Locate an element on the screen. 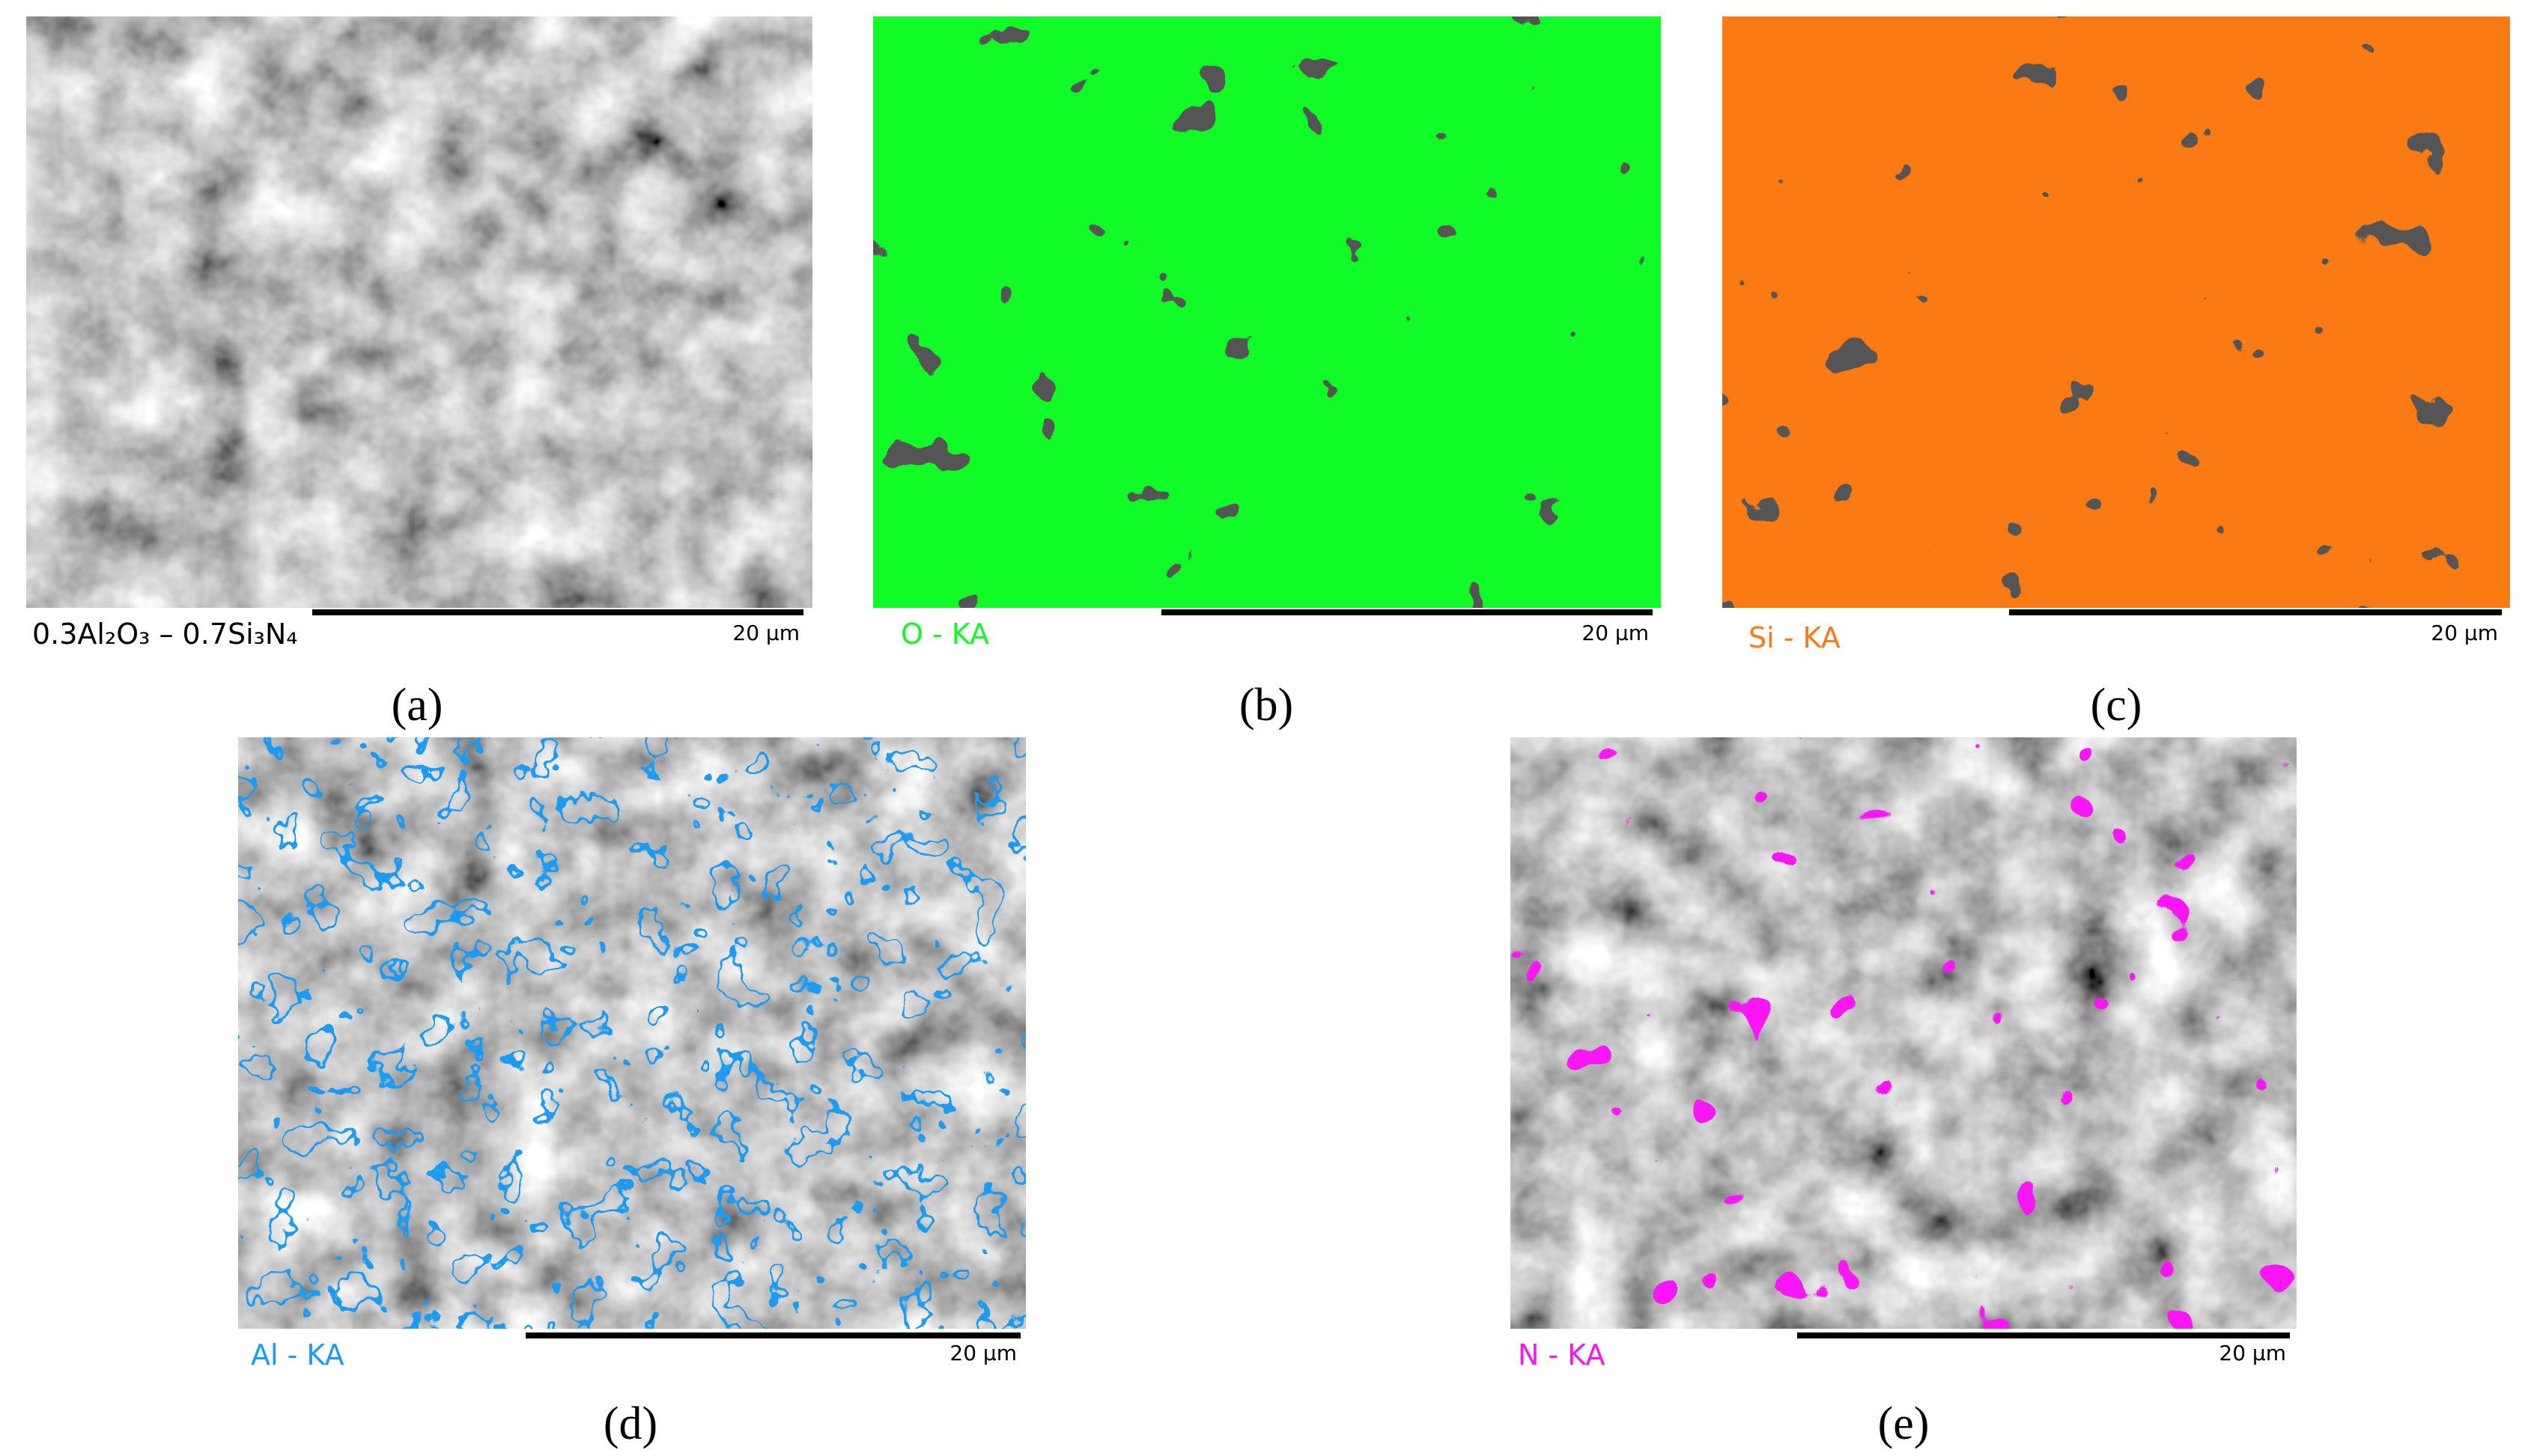 The image size is (2522, 1456). caption: 0.3Al₂O₃ – 0.7Si₃N₄ is located at coordinates (165, 634).